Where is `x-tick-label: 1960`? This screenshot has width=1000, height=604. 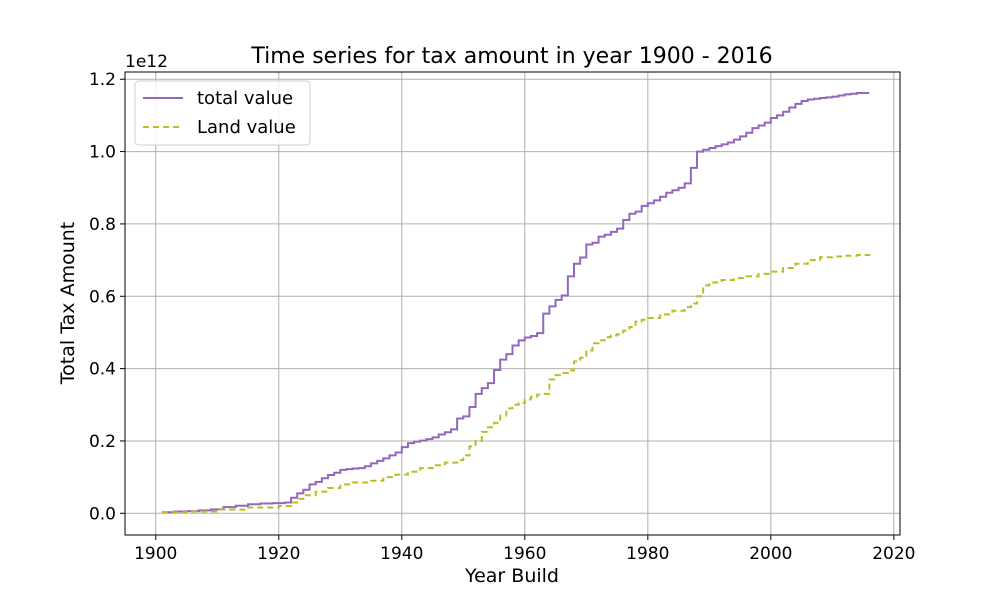
x-tick-label: 1960 is located at coordinates (524, 554).